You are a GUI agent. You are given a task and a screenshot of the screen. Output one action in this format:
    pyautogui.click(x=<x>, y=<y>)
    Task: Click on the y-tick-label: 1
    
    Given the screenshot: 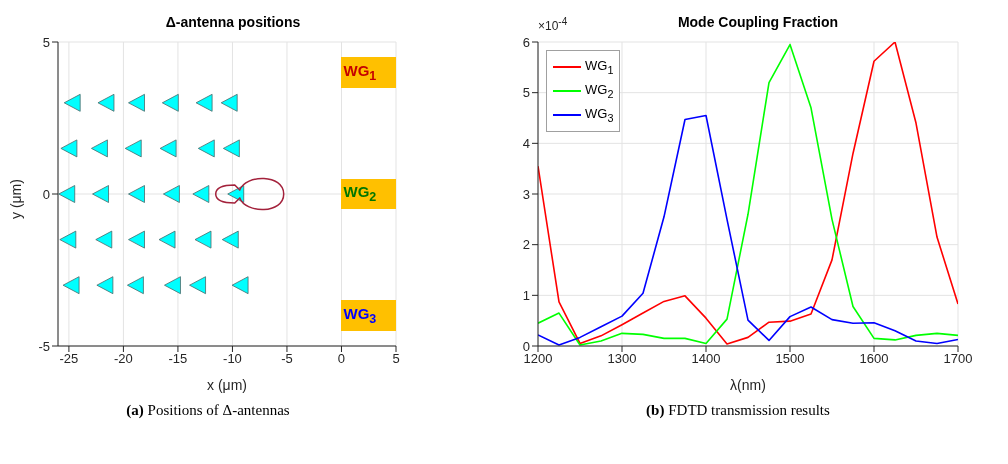 What is the action you would take?
    pyautogui.click(x=526, y=295)
    